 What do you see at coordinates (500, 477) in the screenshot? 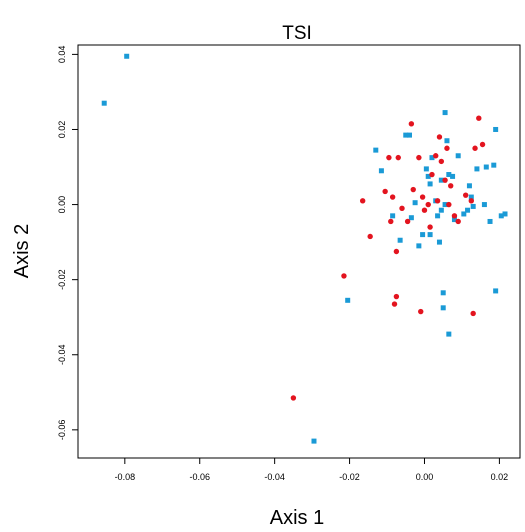
I see `x-tick-label: 0.02` at bounding box center [500, 477].